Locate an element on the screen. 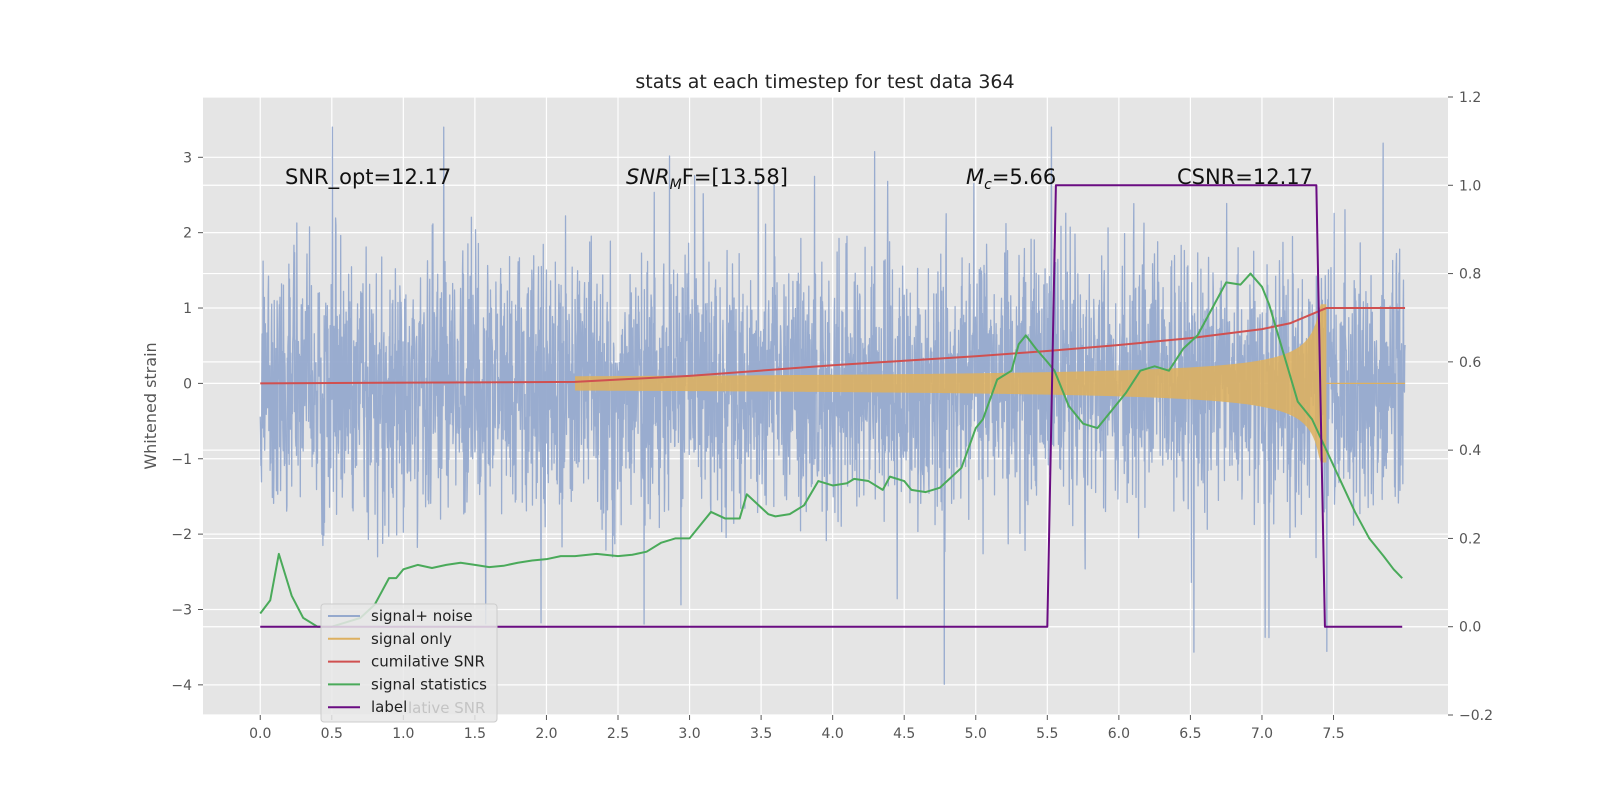  series-signal-only is located at coordinates (990, 383).